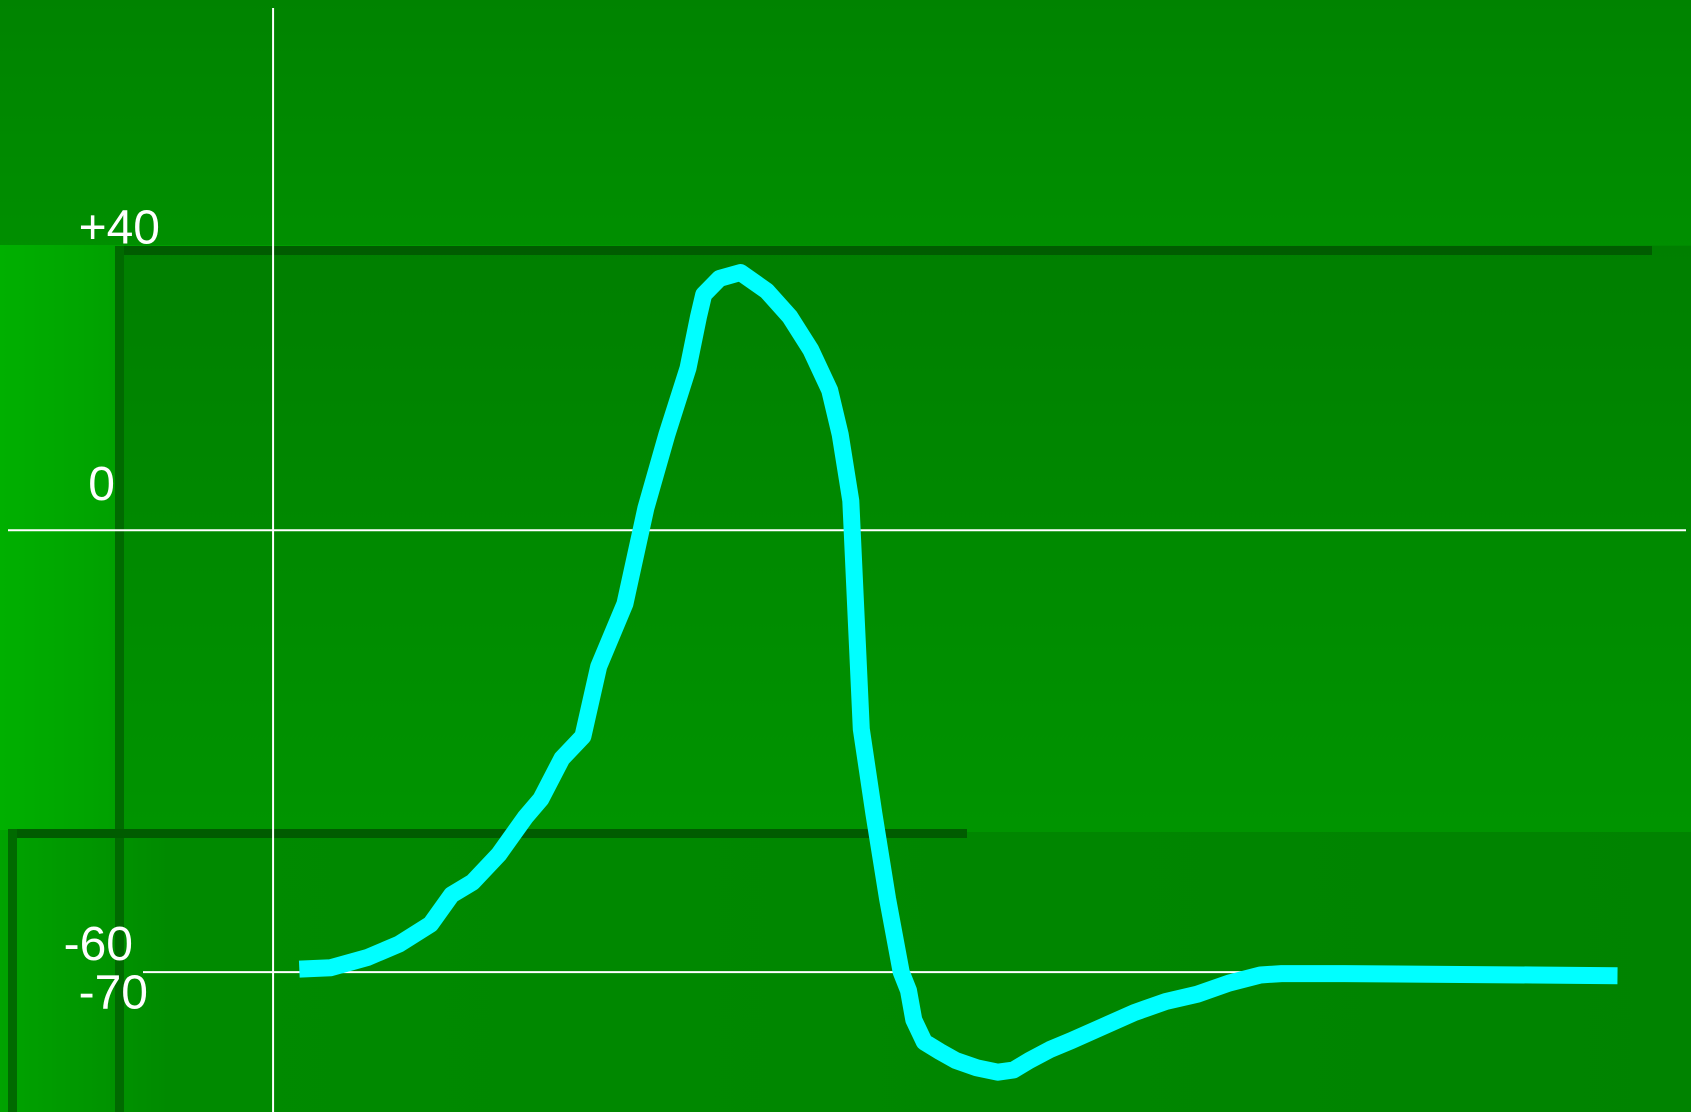 This screenshot has height=1112, width=1691. Describe the element at coordinates (12, 970) in the screenshot. I see `bottom-left-shadow` at that location.